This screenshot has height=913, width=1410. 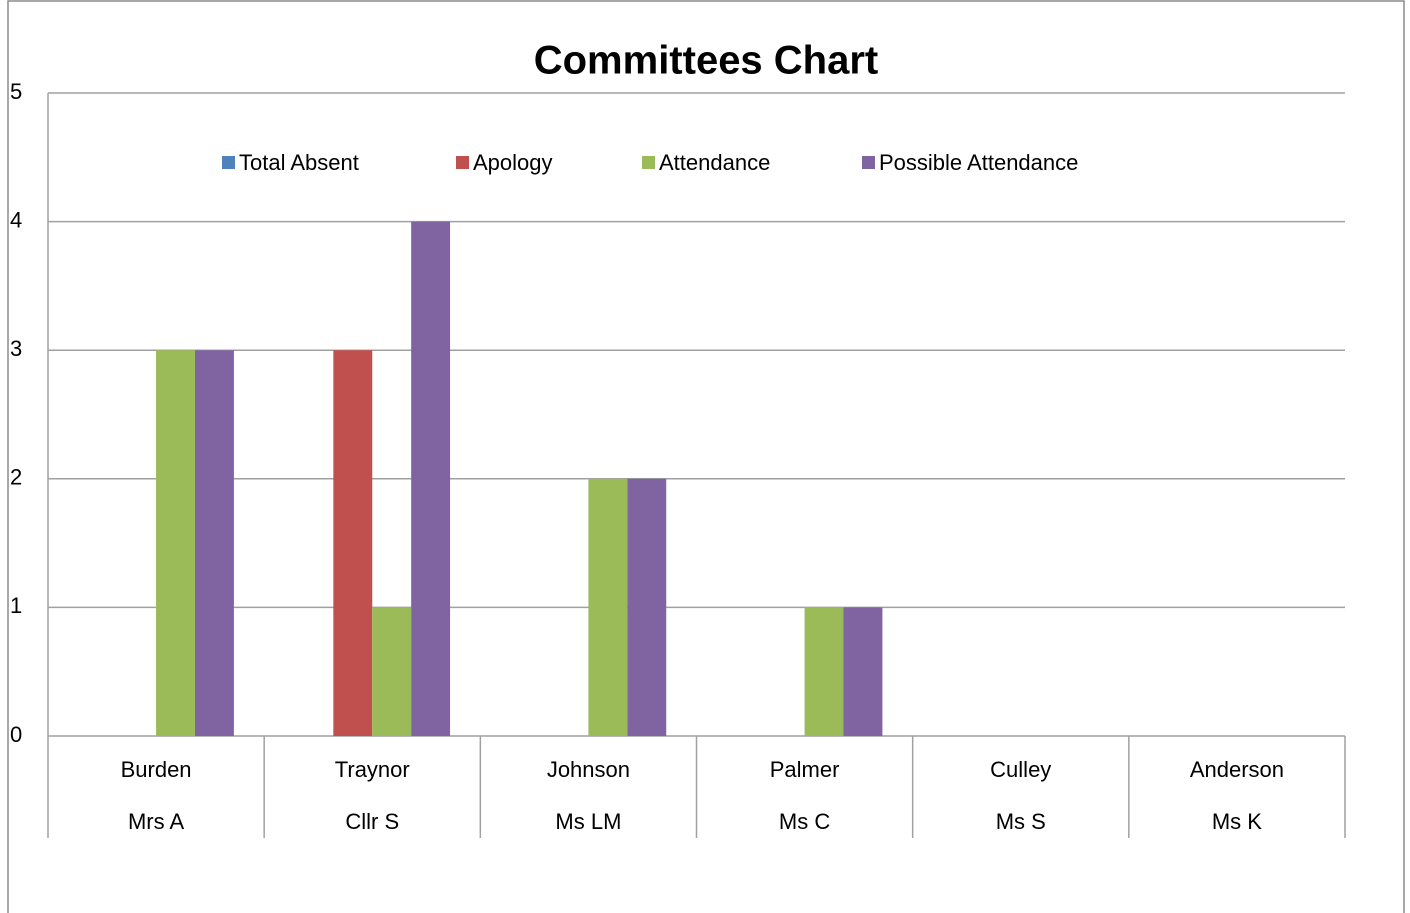 What do you see at coordinates (16, 219) in the screenshot?
I see `y-tick-label: 4` at bounding box center [16, 219].